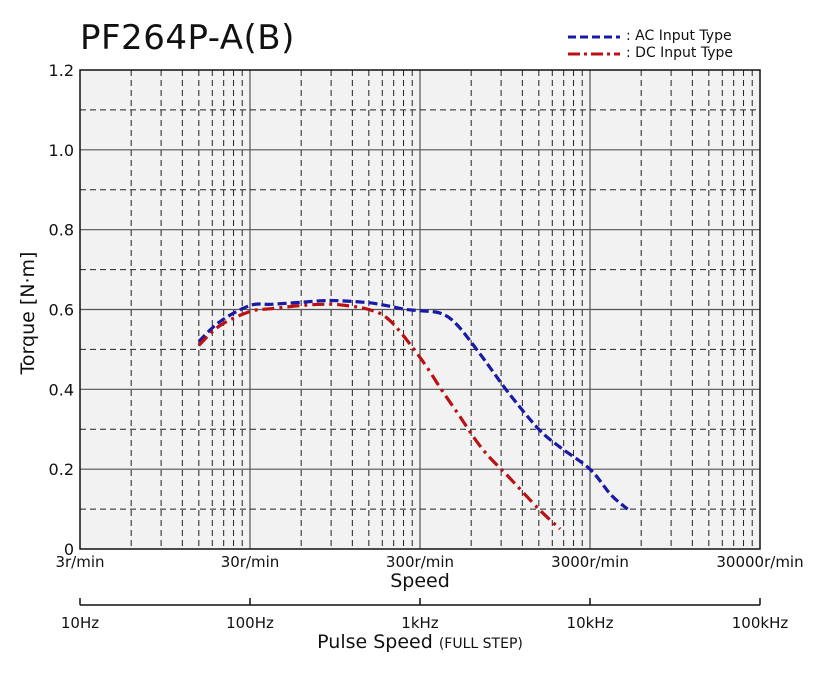 The height and width of the screenshot is (680, 830). Describe the element at coordinates (80, 623) in the screenshot. I see `pulse-speed-tick-label: 10Hz` at that location.